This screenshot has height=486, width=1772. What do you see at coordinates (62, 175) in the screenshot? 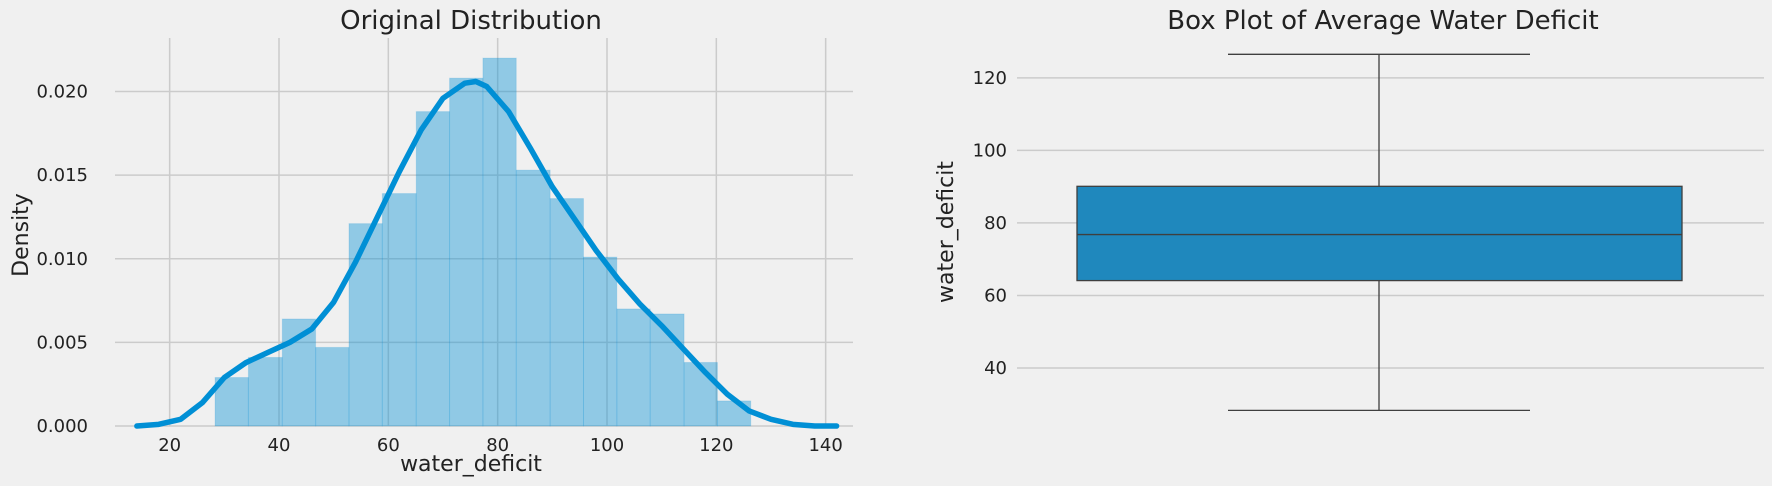
I see `histogram-y-tick-label: 0.015` at bounding box center [62, 175].